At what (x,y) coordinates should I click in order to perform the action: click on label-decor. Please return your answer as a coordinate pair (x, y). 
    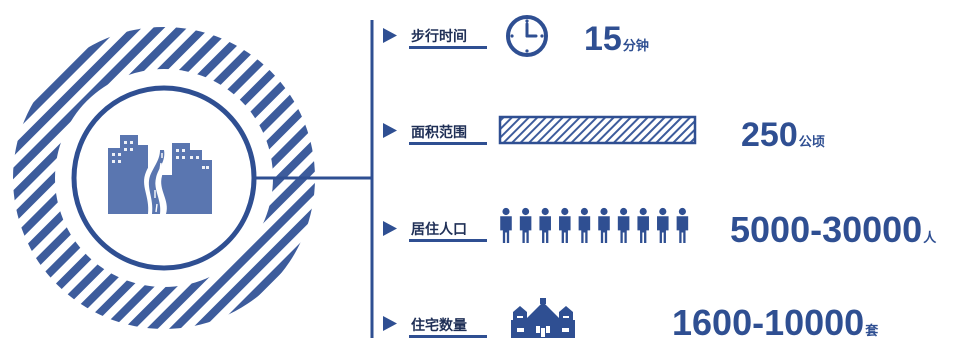
    Looking at the image, I should click on (435, 183).